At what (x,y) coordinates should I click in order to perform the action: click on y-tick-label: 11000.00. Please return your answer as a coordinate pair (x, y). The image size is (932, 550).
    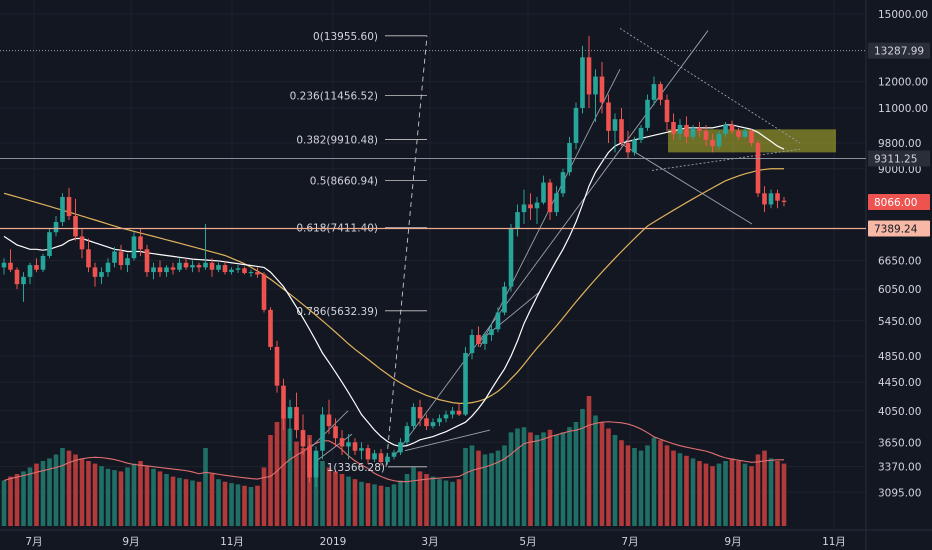
    Looking at the image, I should click on (903, 109).